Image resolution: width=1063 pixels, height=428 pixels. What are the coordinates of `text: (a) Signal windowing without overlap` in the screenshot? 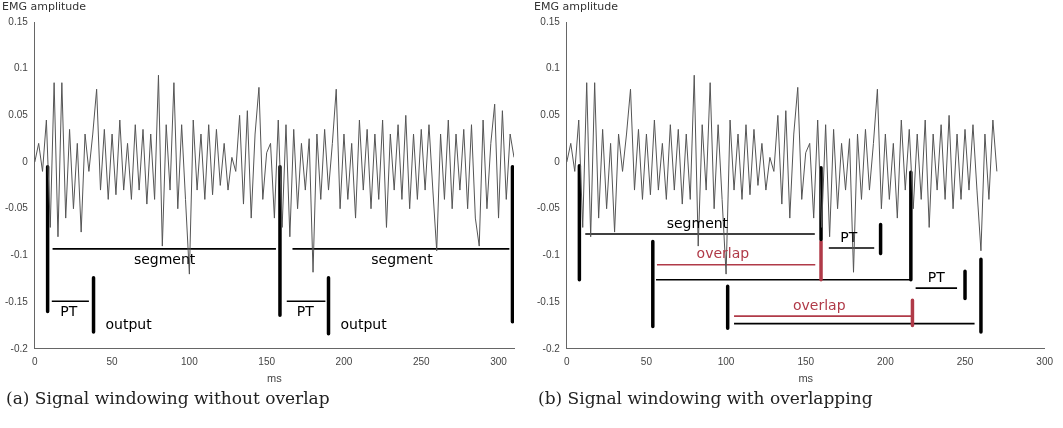 It's located at (168, 398).